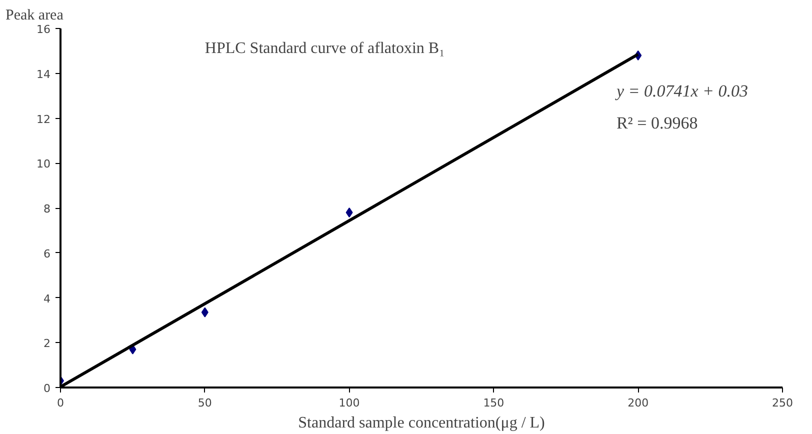 Image resolution: width=812 pixels, height=434 pixels. Describe the element at coordinates (60, 403) in the screenshot. I see `x-tick-label: 0` at that location.